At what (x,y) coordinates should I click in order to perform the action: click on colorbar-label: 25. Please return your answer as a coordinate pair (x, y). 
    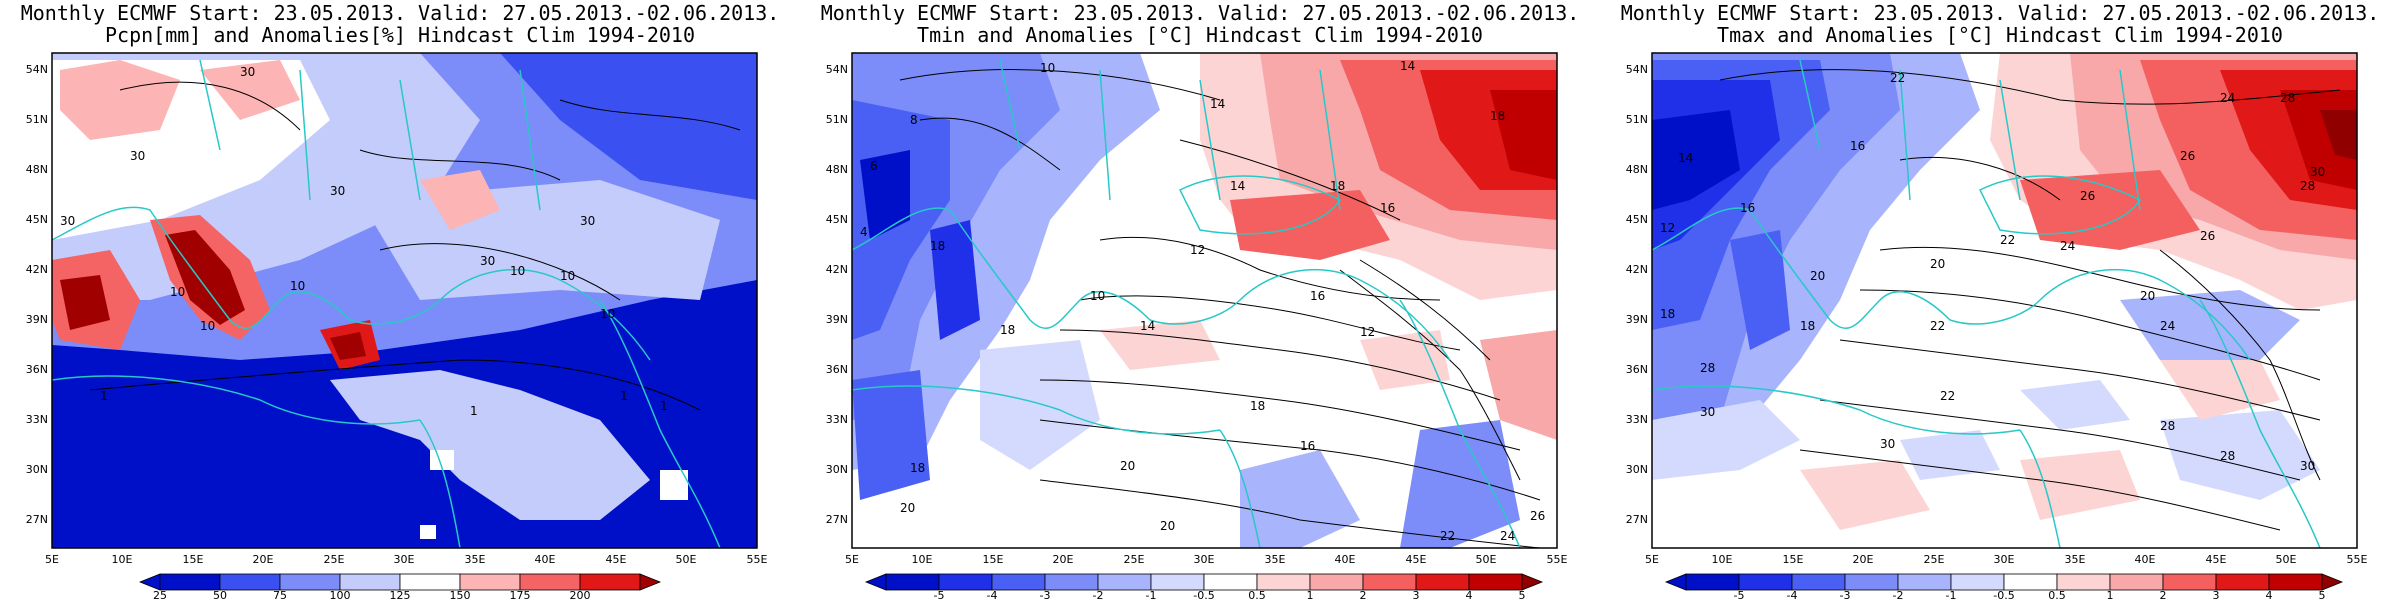
    Looking at the image, I should click on (160, 594).